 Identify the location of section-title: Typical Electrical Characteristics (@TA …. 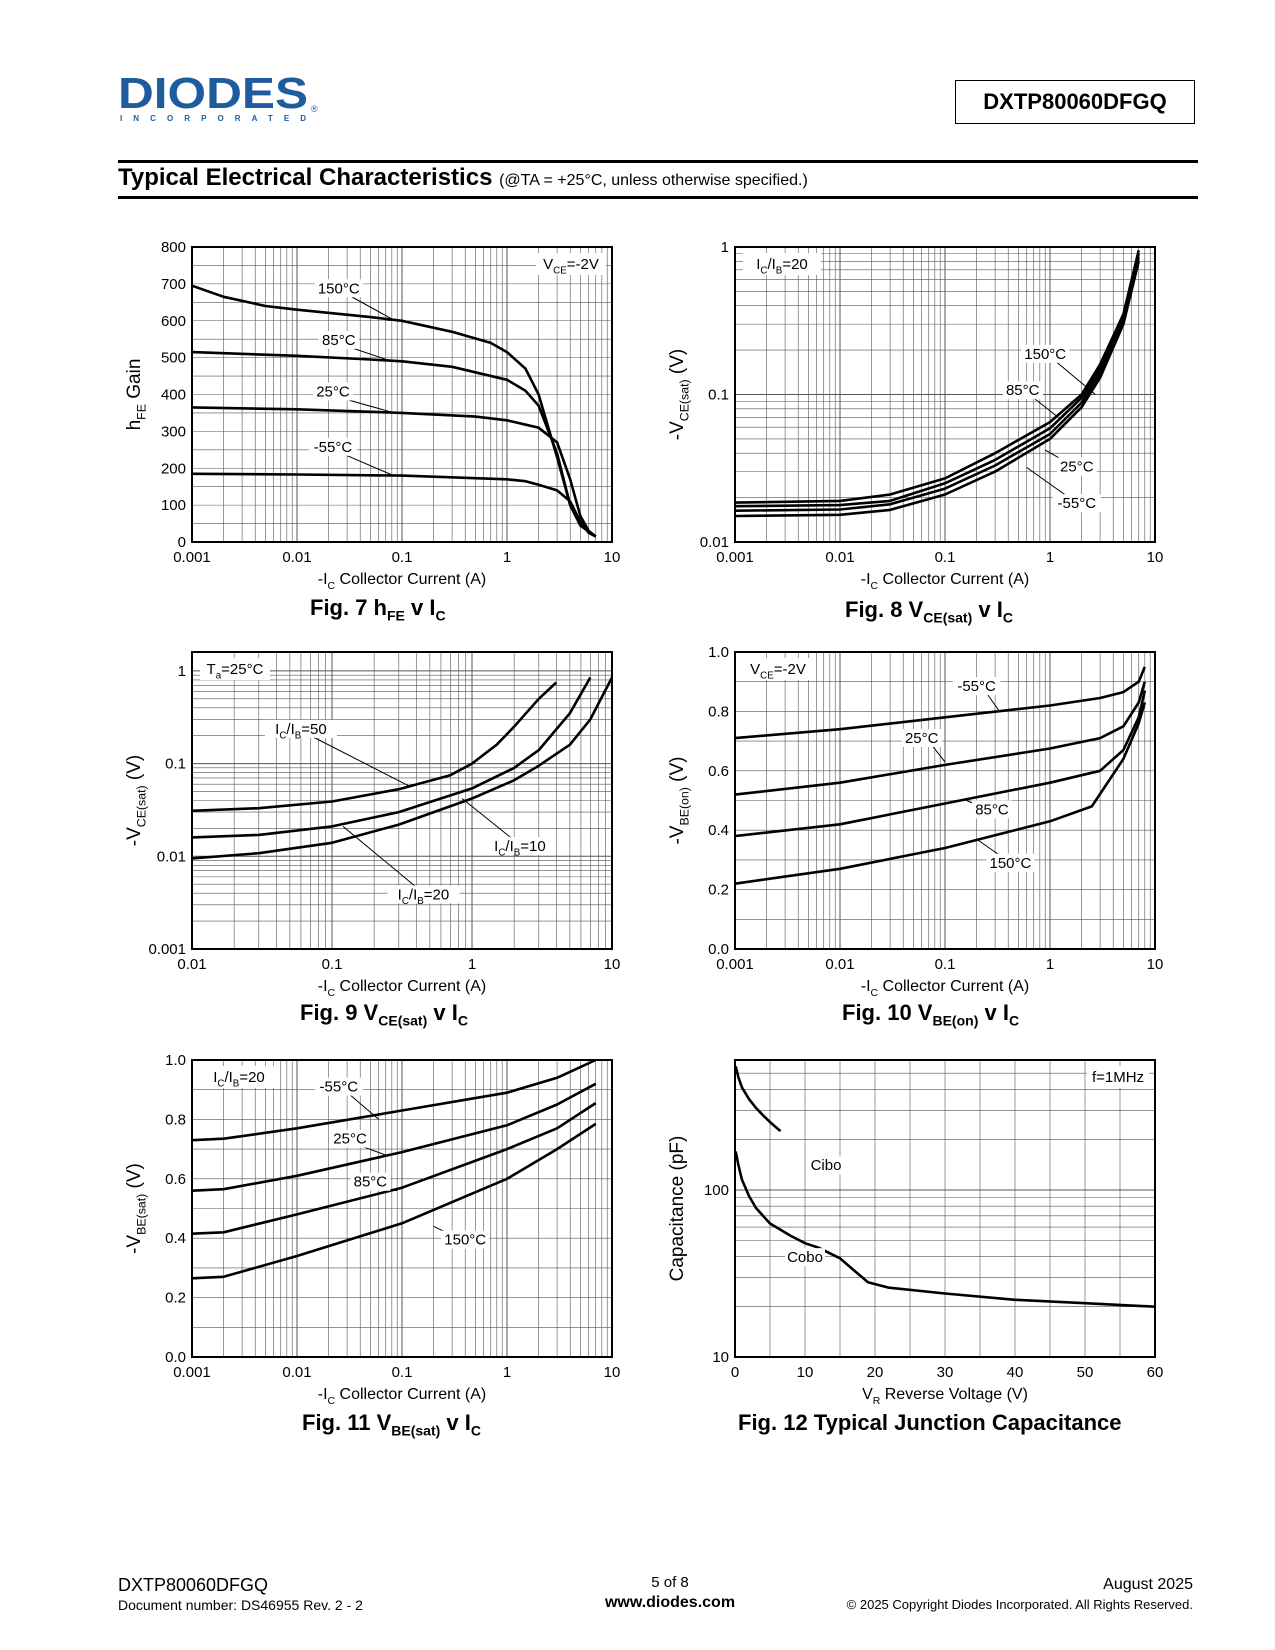
(463, 178).